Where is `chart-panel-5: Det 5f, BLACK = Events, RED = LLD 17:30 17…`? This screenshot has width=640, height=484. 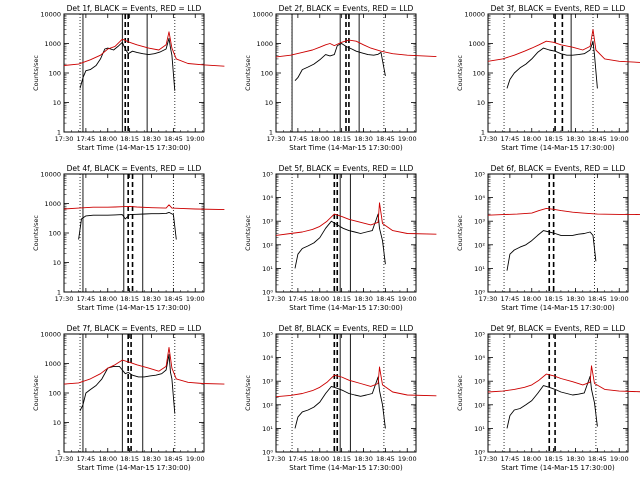
chart-panel-5: Det 5f, BLACK = Events, RED = LLD 17:30 17… is located at coordinates (340, 238).